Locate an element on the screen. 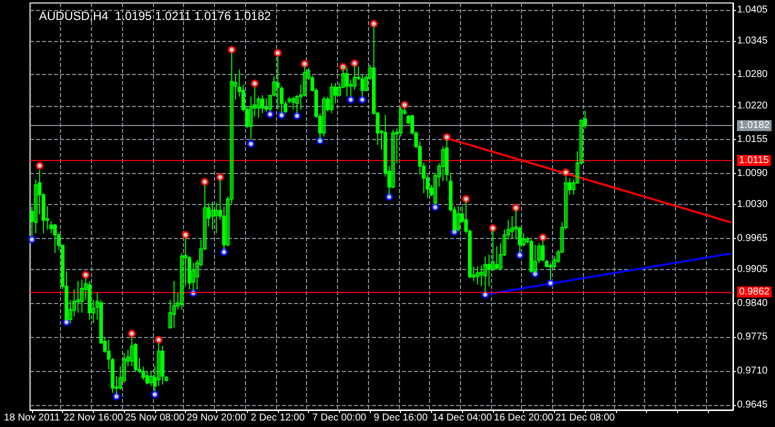 This screenshot has width=775, height=427. y-tick-label: 1.0405 is located at coordinates (752, 10).